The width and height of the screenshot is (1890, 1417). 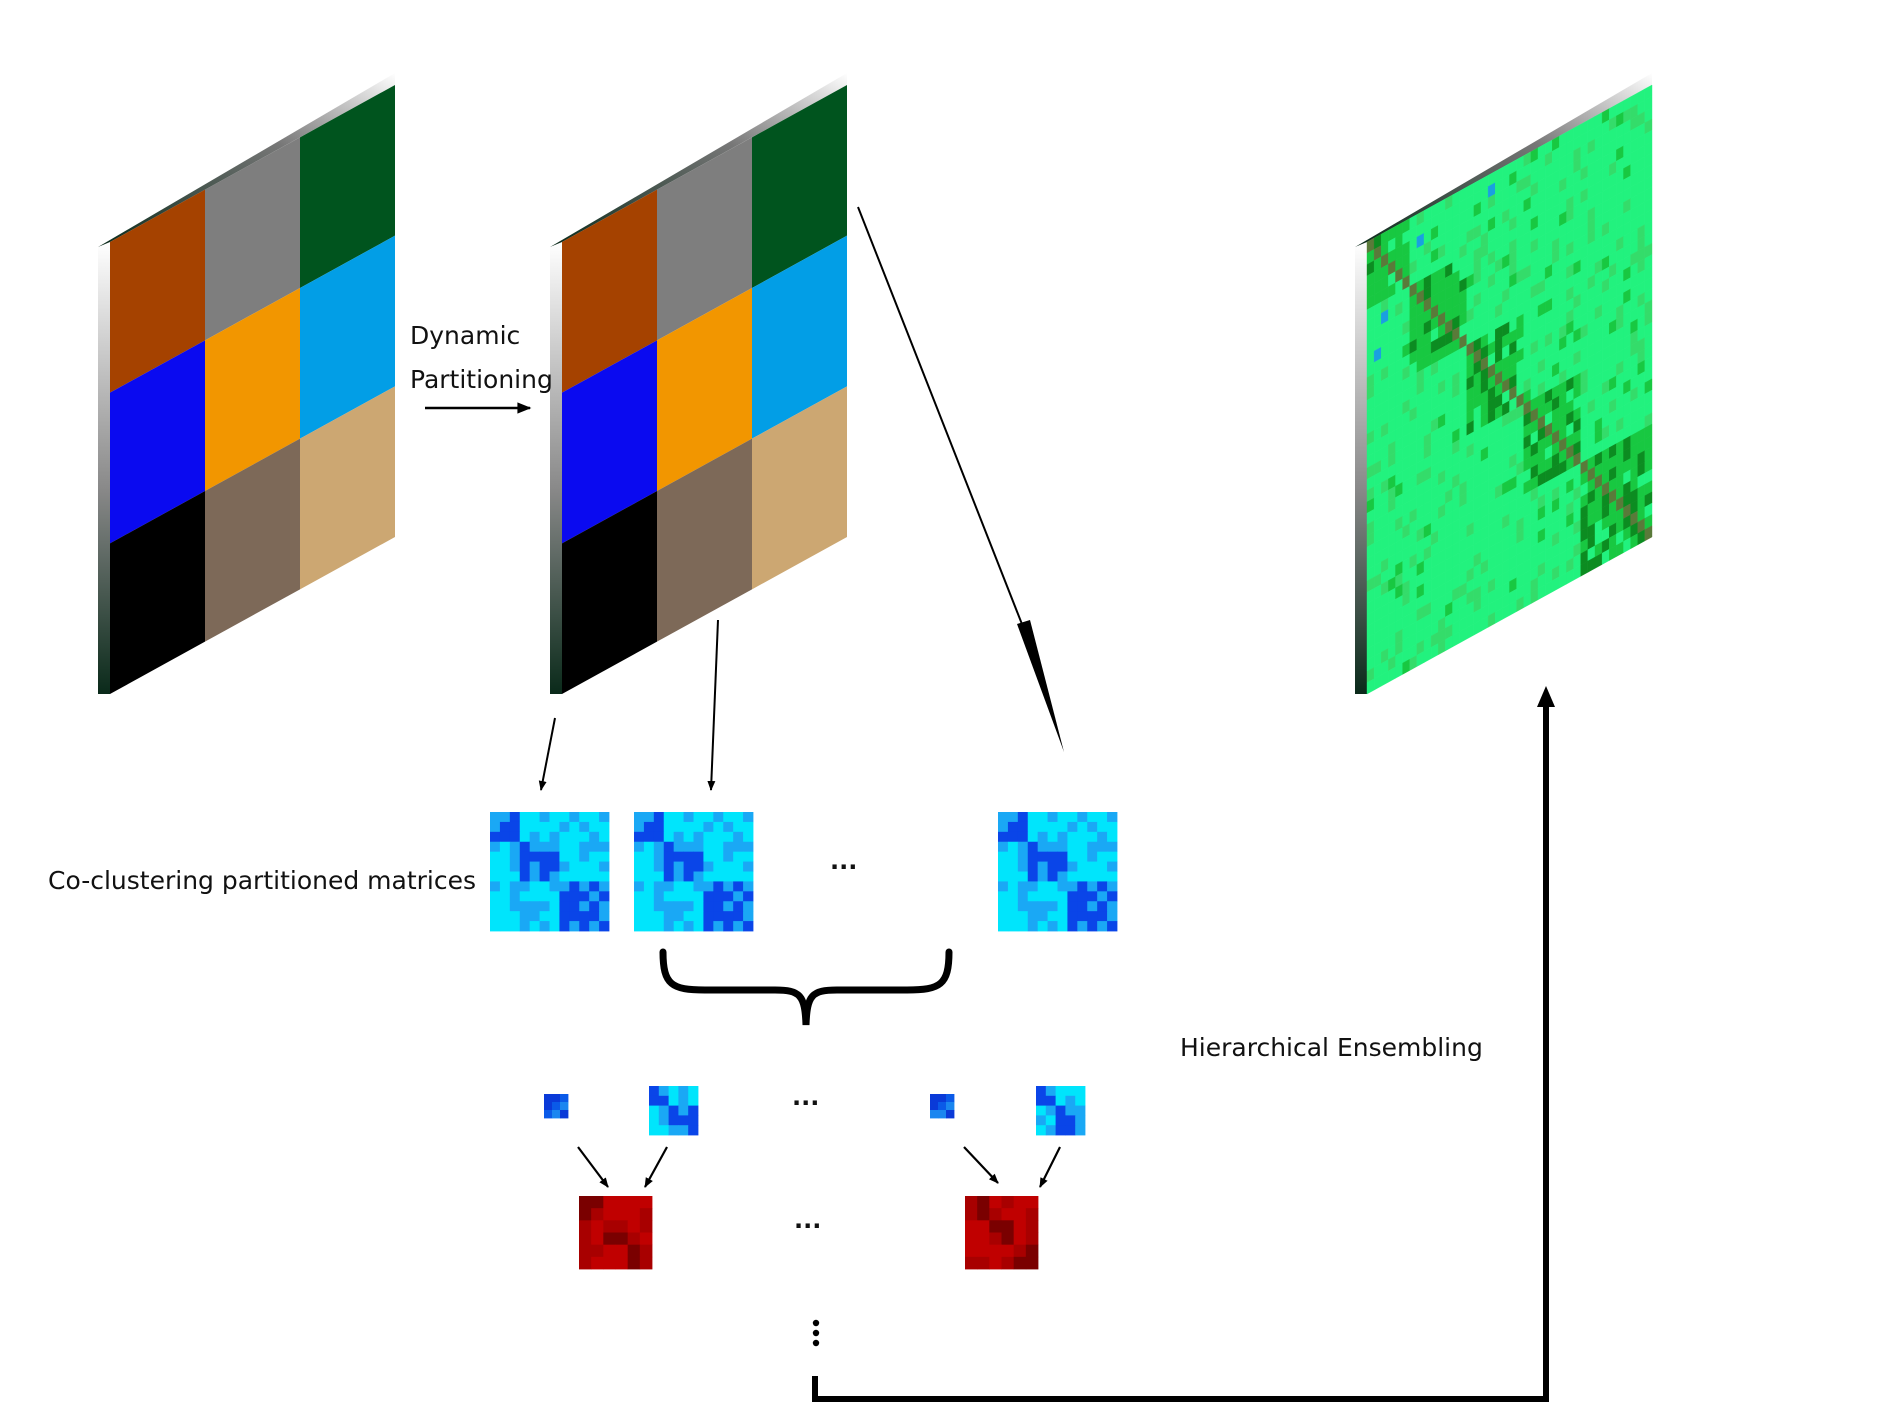 I want to click on merge-arrow-b, so click(x=656, y=1167).